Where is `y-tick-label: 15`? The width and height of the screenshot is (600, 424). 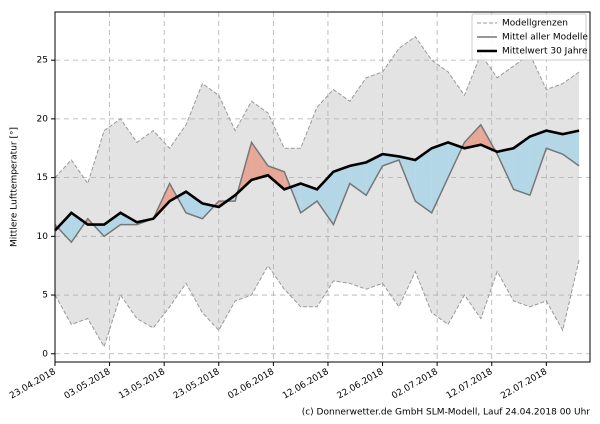 y-tick-label: 15 is located at coordinates (42, 178).